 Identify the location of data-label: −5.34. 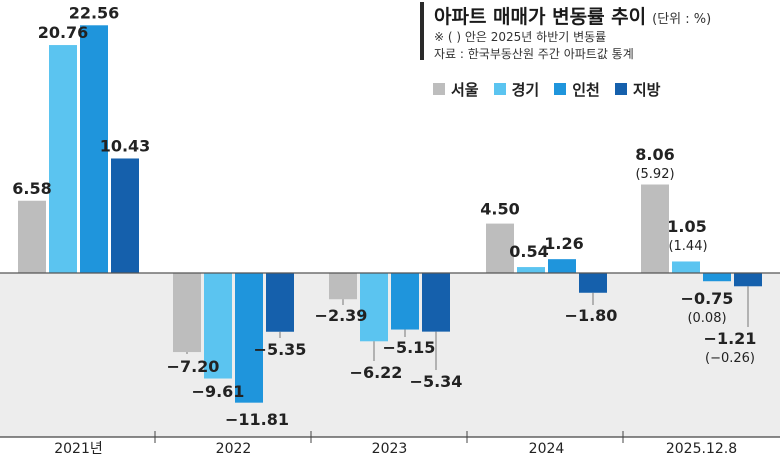
(436, 381).